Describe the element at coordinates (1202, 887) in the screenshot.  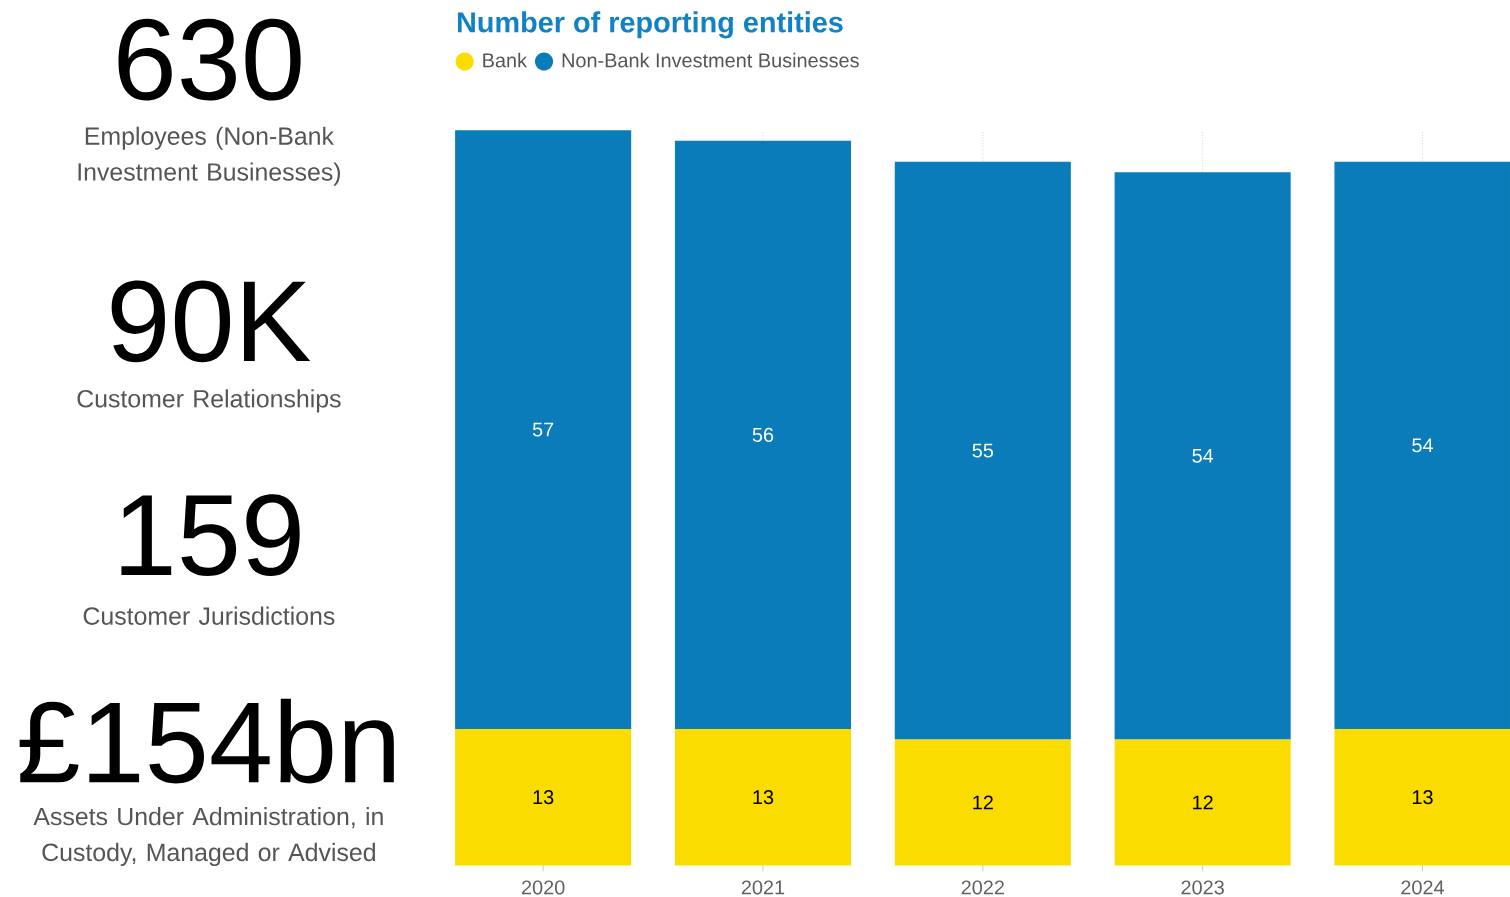
I see `x-tick-label: 2023` at that location.